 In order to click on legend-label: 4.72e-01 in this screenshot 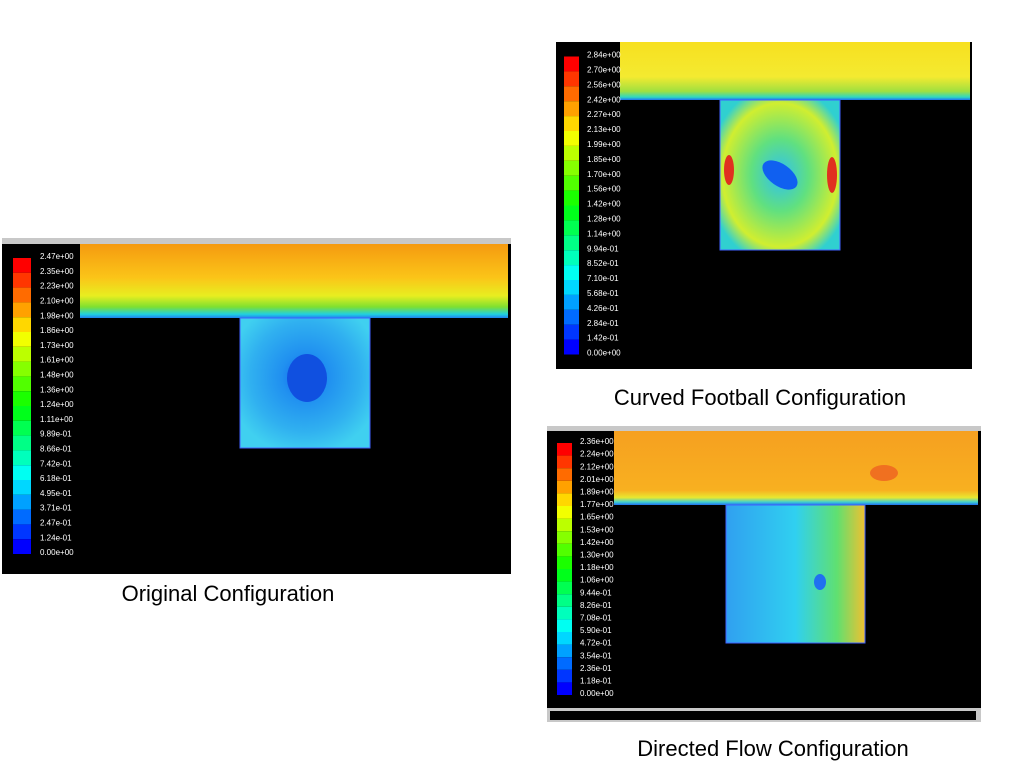, I will do `click(596, 643)`.